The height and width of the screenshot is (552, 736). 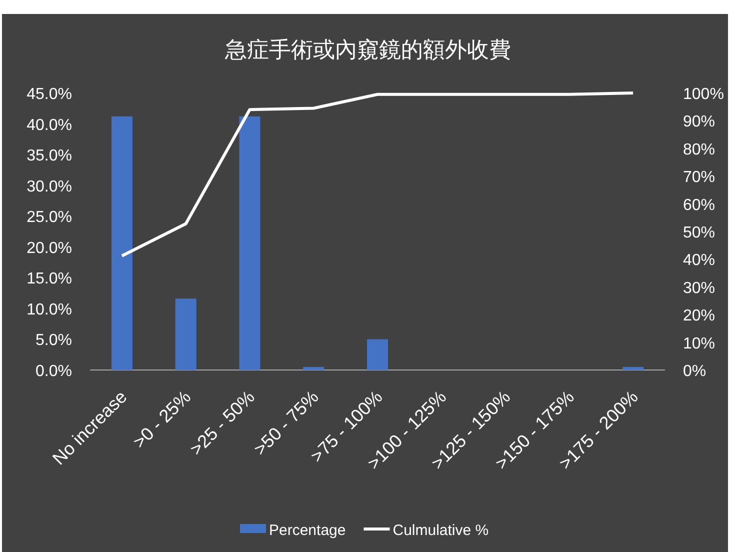 What do you see at coordinates (54, 341) in the screenshot?
I see `y-tick-label: 5.0%` at bounding box center [54, 341].